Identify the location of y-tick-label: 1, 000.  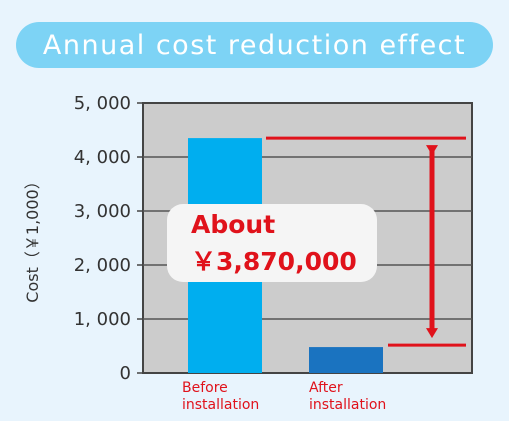
(102, 319).